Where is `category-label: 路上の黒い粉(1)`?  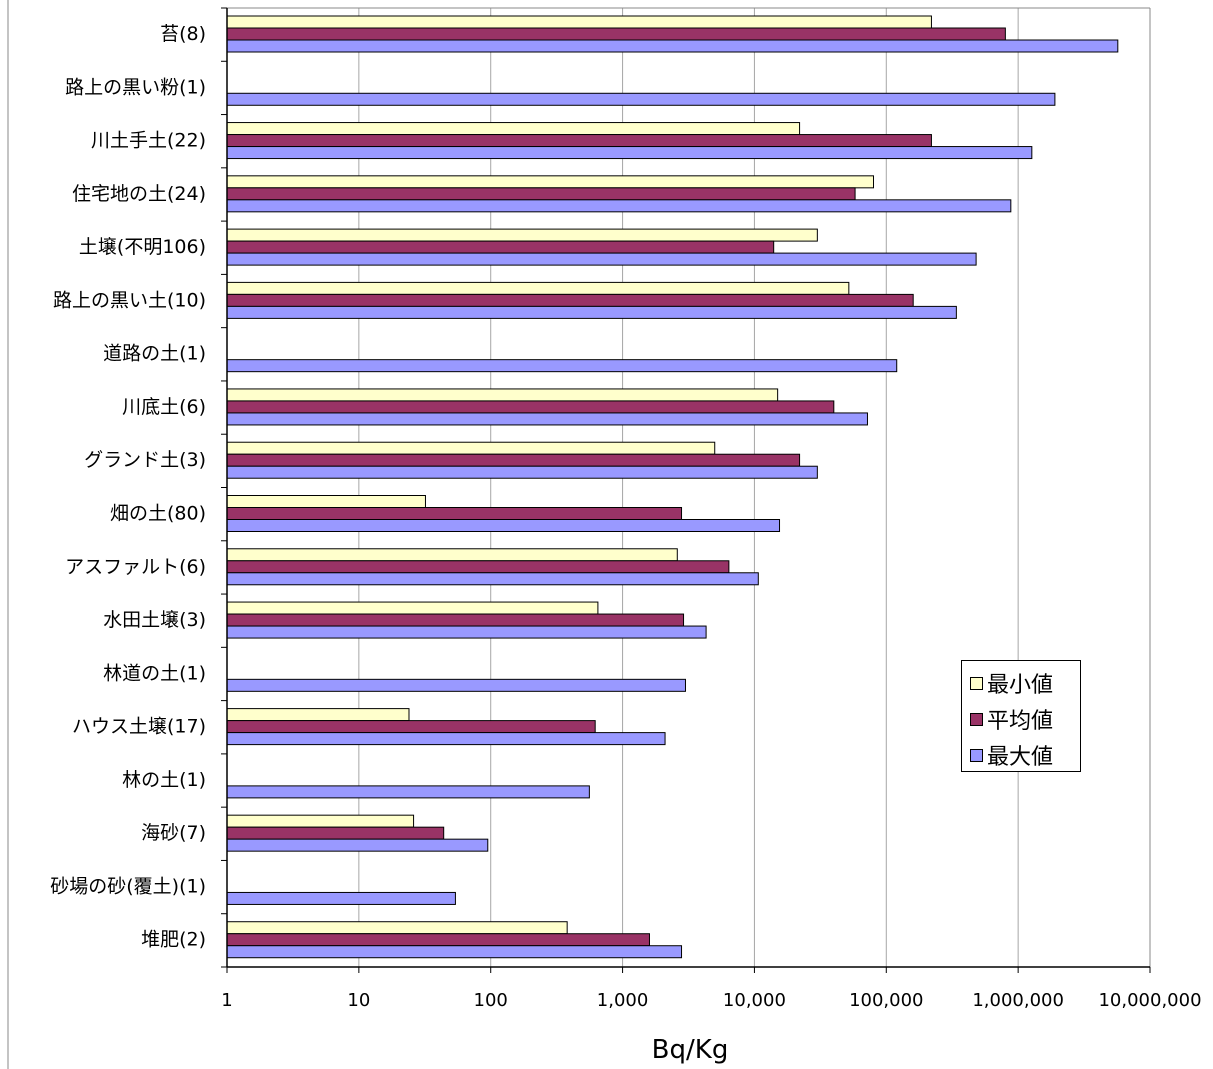 category-label: 路上の黒い粉(1) is located at coordinates (135, 87).